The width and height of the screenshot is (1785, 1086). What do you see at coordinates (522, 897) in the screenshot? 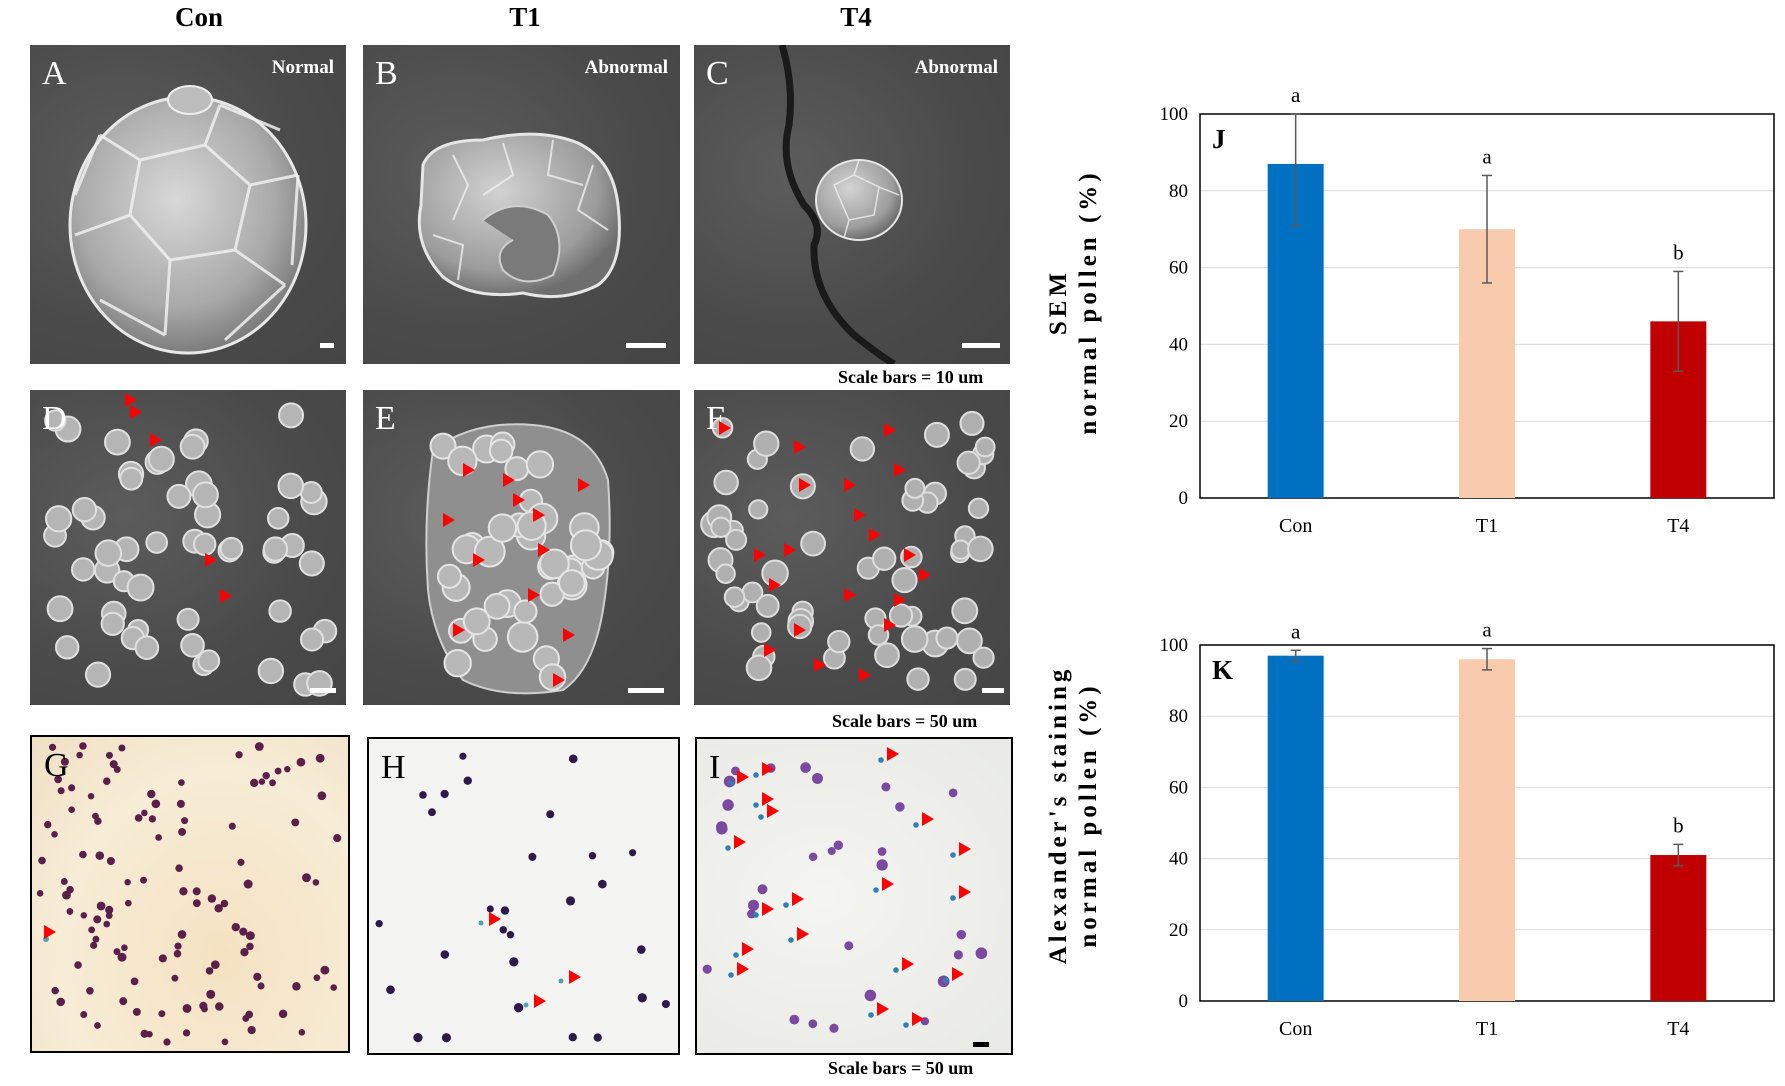
I see `stained-pollen-image` at bounding box center [522, 897].